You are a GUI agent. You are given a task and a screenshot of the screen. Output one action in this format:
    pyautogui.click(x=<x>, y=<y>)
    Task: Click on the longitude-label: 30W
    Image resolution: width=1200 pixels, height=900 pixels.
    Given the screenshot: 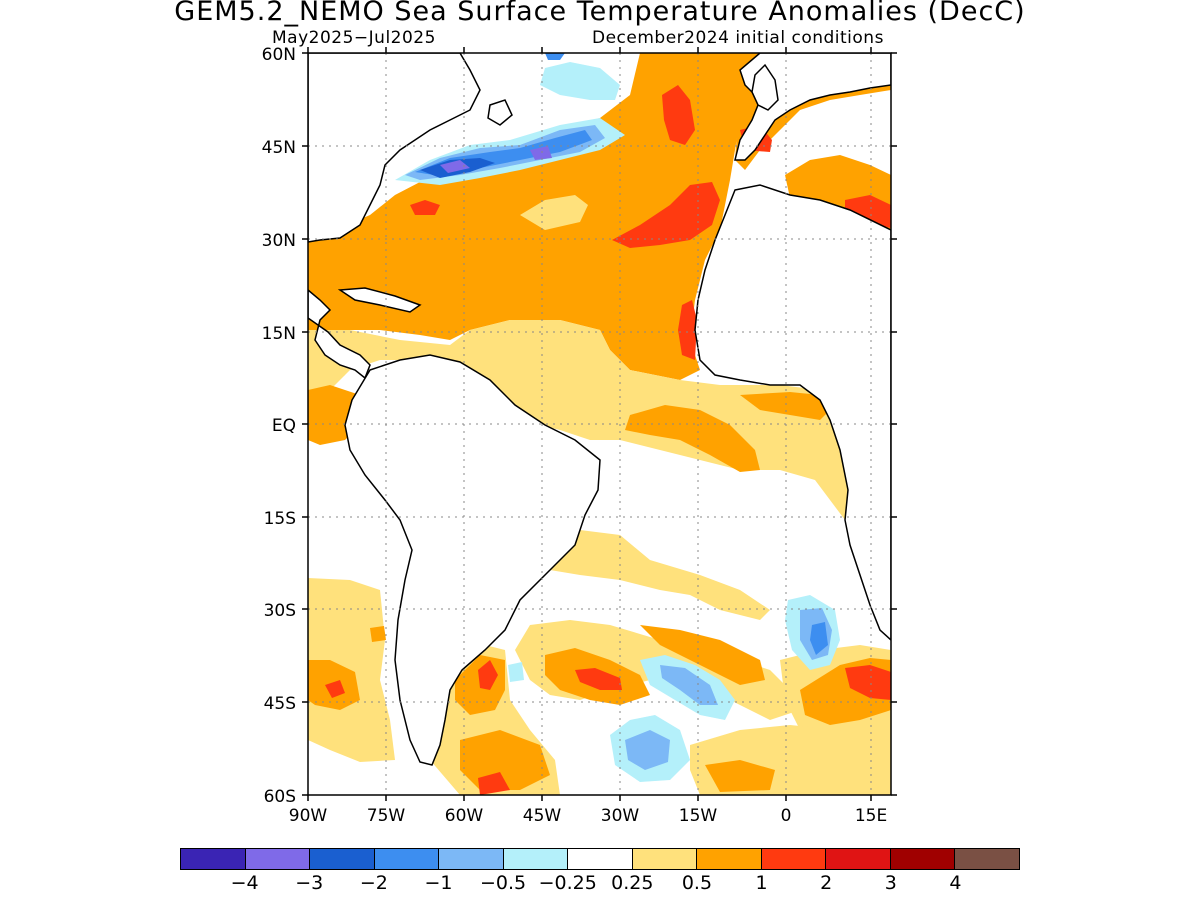 What is the action you would take?
    pyautogui.click(x=620, y=816)
    